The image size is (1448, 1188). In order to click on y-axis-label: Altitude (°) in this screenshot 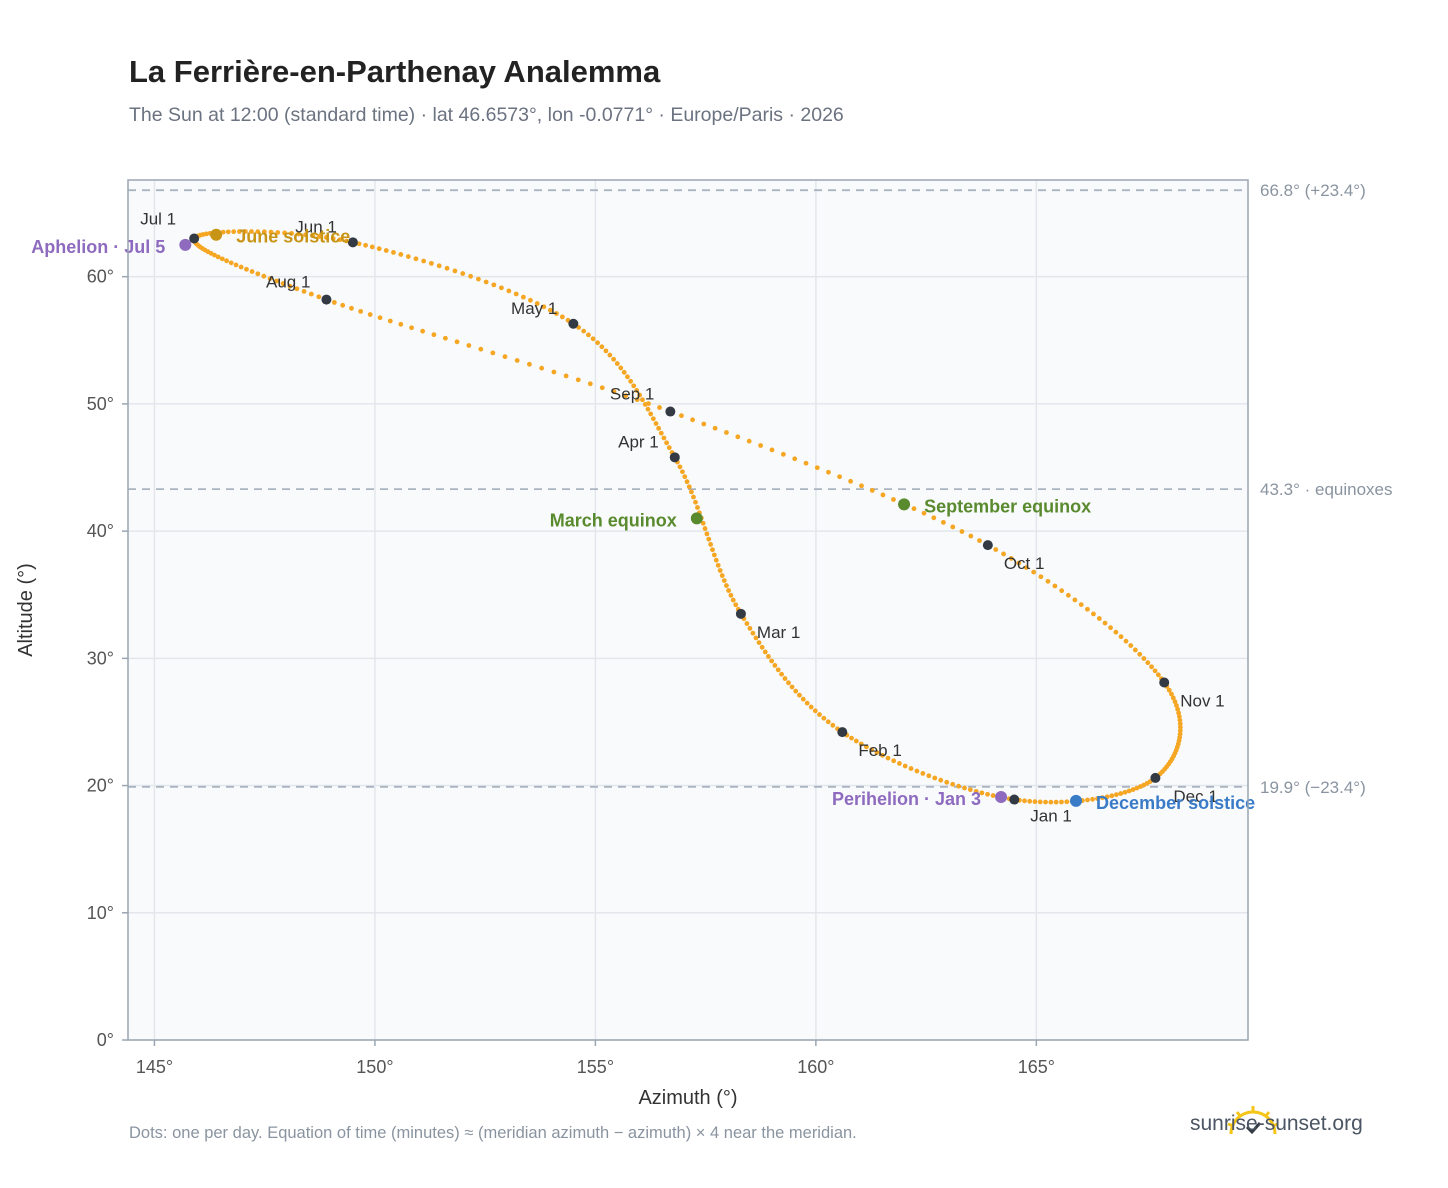, I will do `click(26, 610)`.